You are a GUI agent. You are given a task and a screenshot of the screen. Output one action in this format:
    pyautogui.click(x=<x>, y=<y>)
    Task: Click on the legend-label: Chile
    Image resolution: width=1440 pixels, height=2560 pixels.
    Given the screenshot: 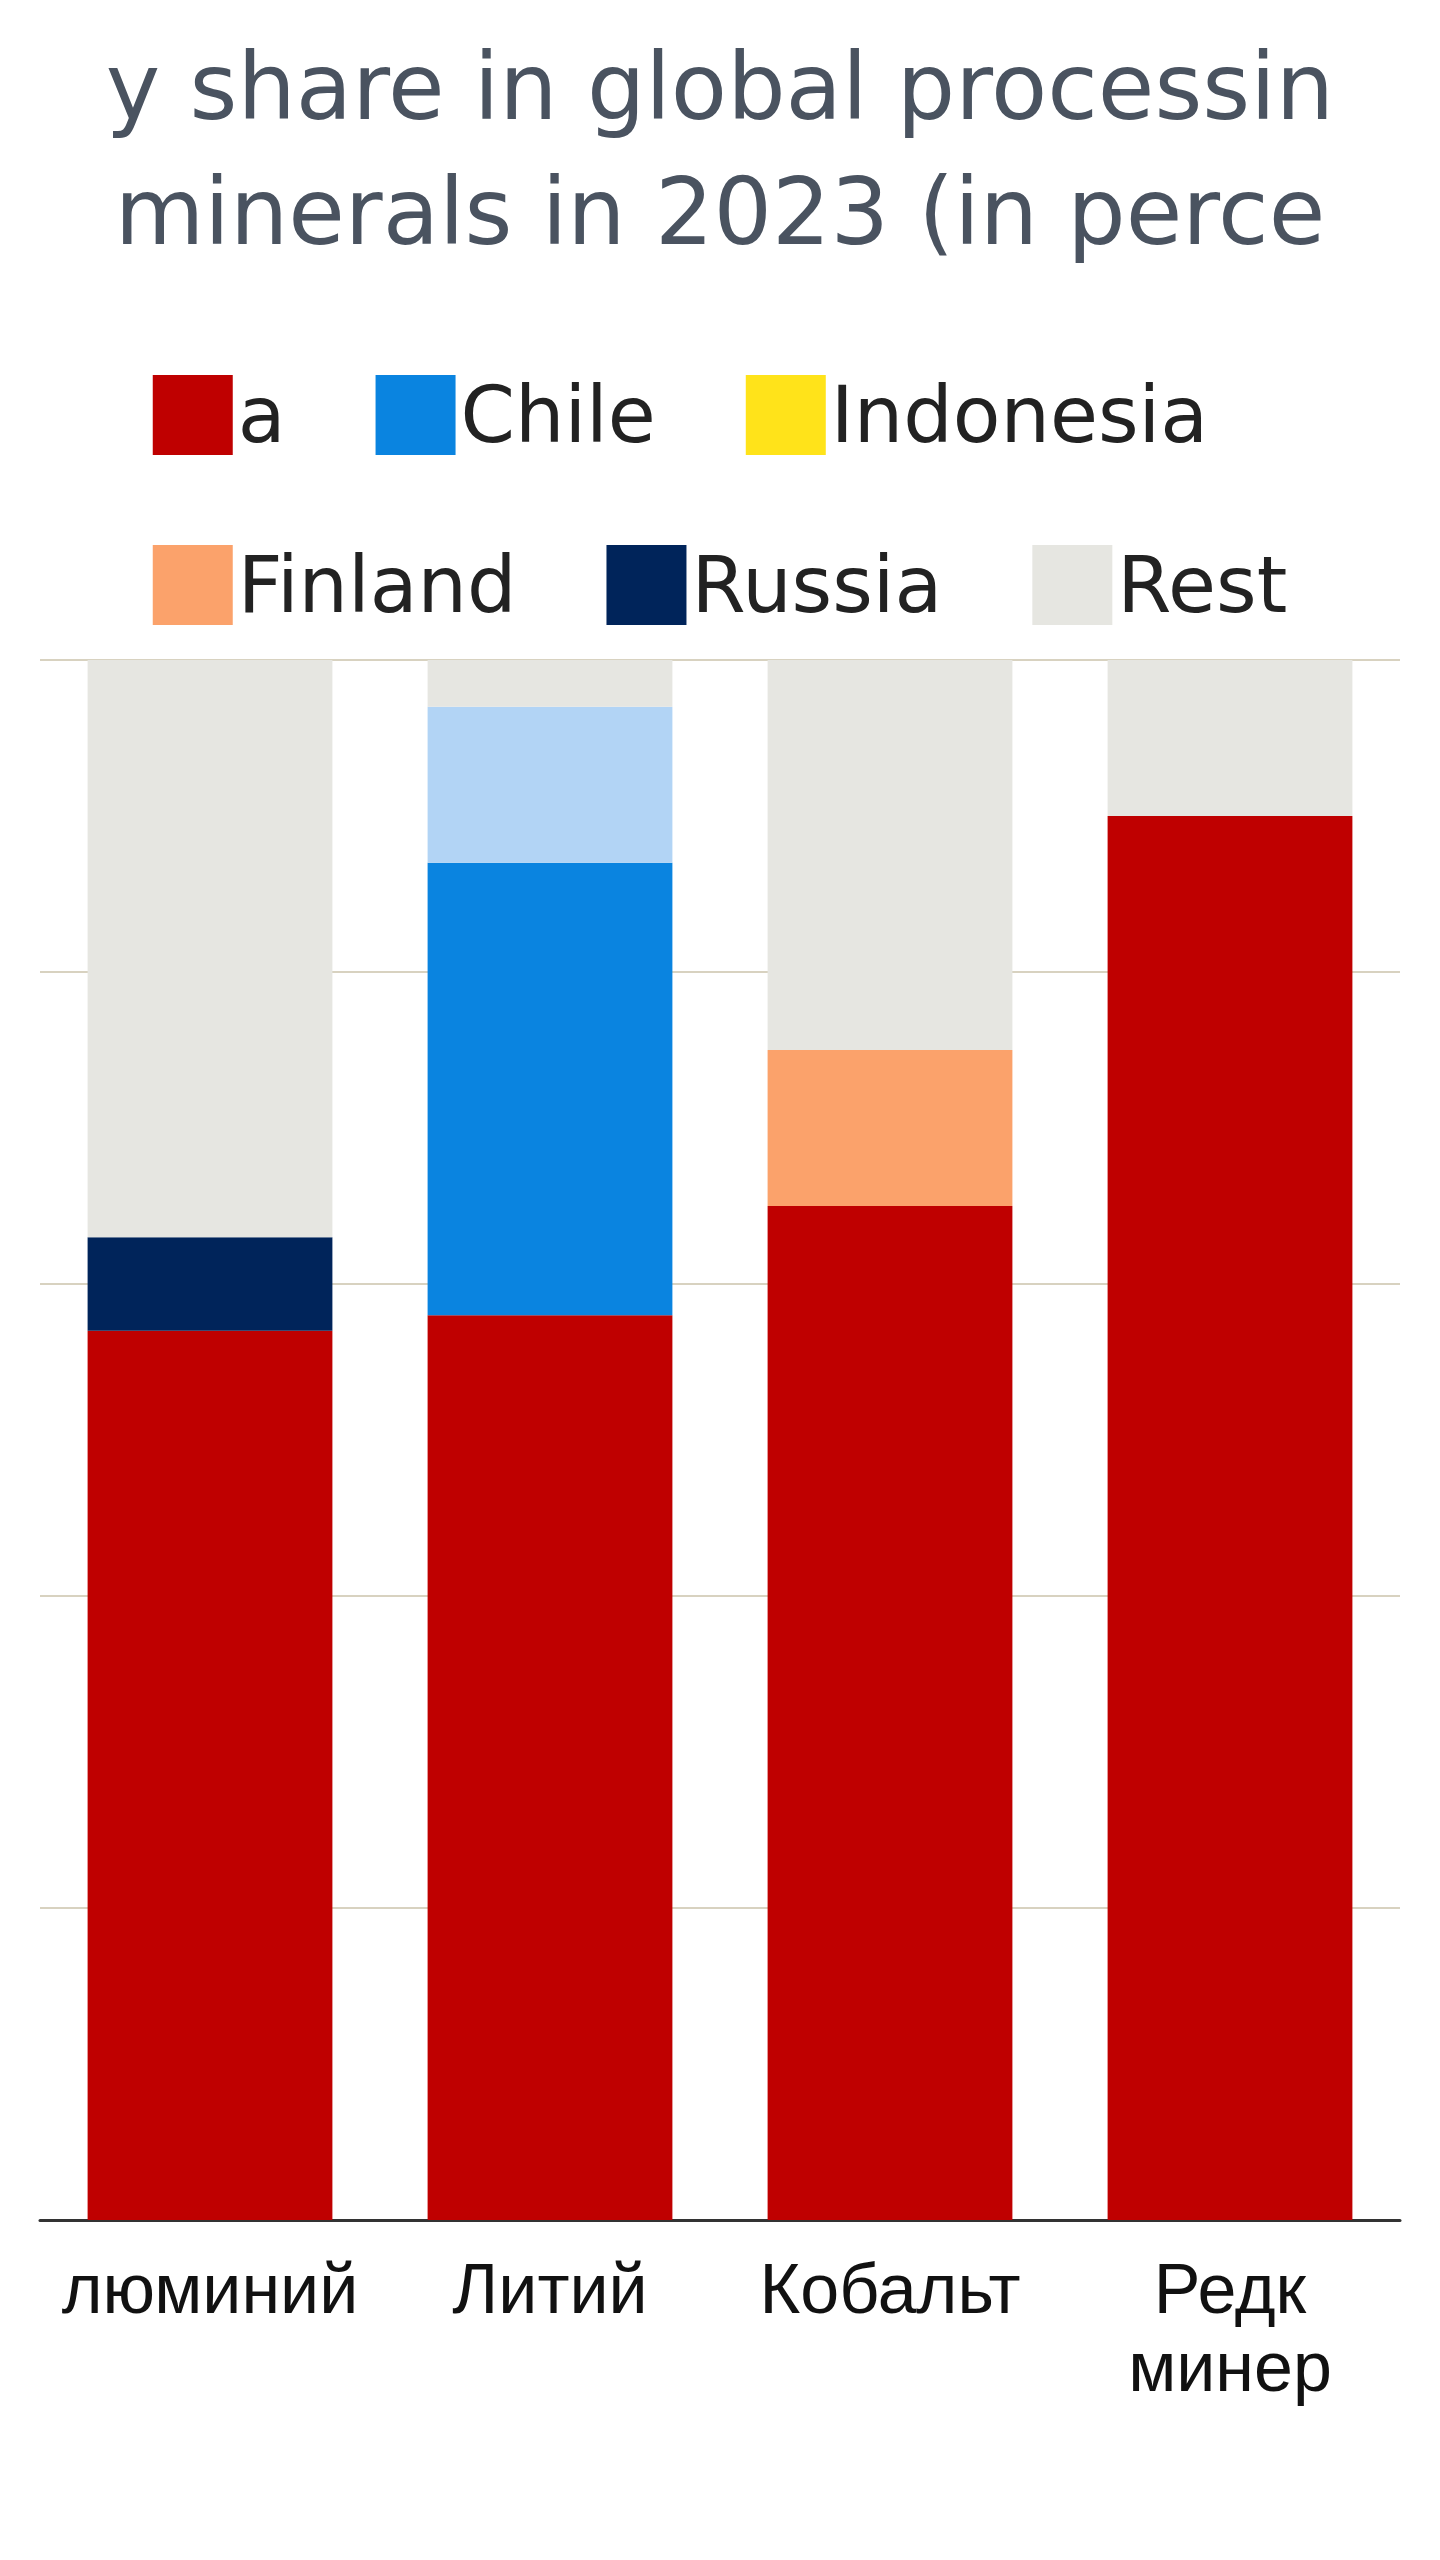 What is the action you would take?
    pyautogui.click(x=558, y=415)
    